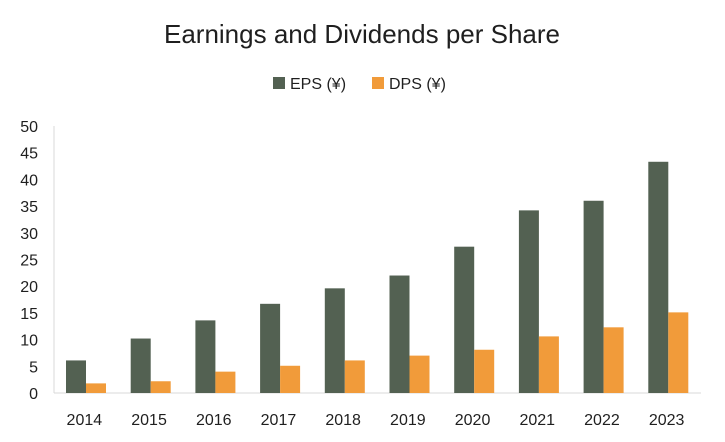  I want to click on legend-label-eps: EPS (¥), so click(318, 84).